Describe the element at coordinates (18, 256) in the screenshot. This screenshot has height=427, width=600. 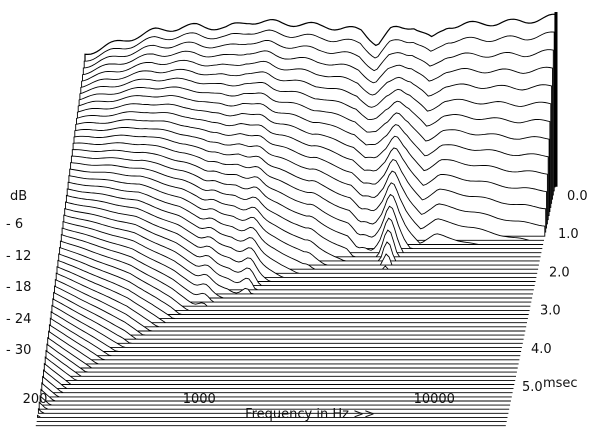
I see `y-tick-label: - 12` at that location.